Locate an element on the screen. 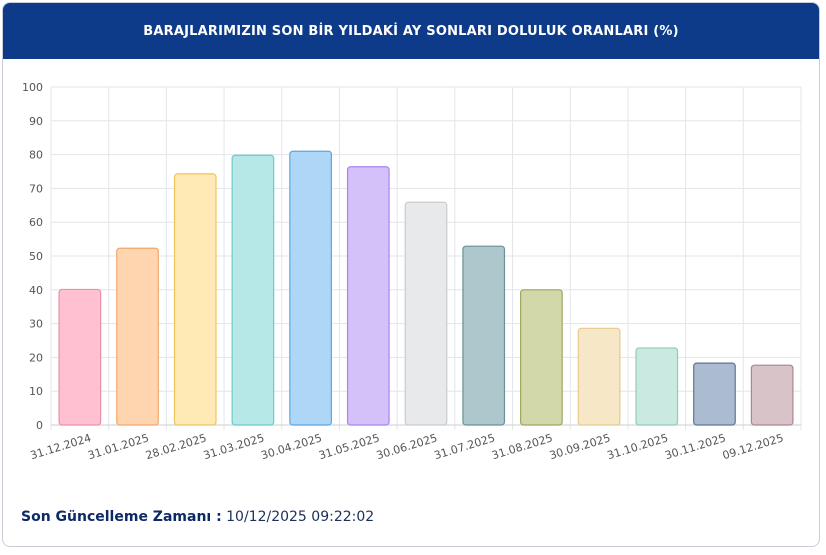 This screenshot has width=826, height=555. last-updated-label: Son Güncelleme Zamanı : is located at coordinates (121, 517).